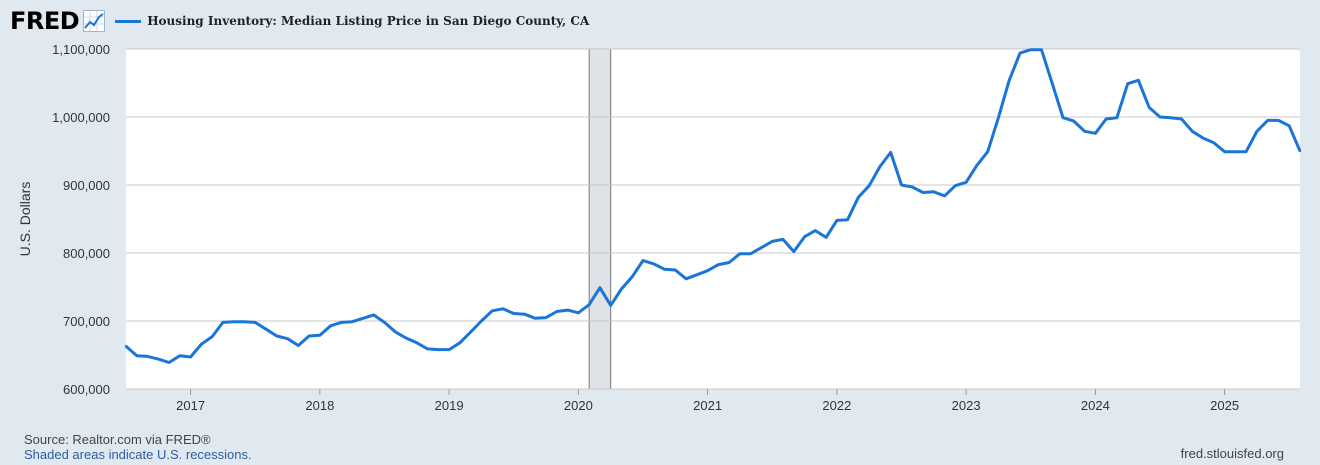 The image size is (1320, 465). Describe the element at coordinates (578, 405) in the screenshot. I see `x-tick-label: 2020` at that location.